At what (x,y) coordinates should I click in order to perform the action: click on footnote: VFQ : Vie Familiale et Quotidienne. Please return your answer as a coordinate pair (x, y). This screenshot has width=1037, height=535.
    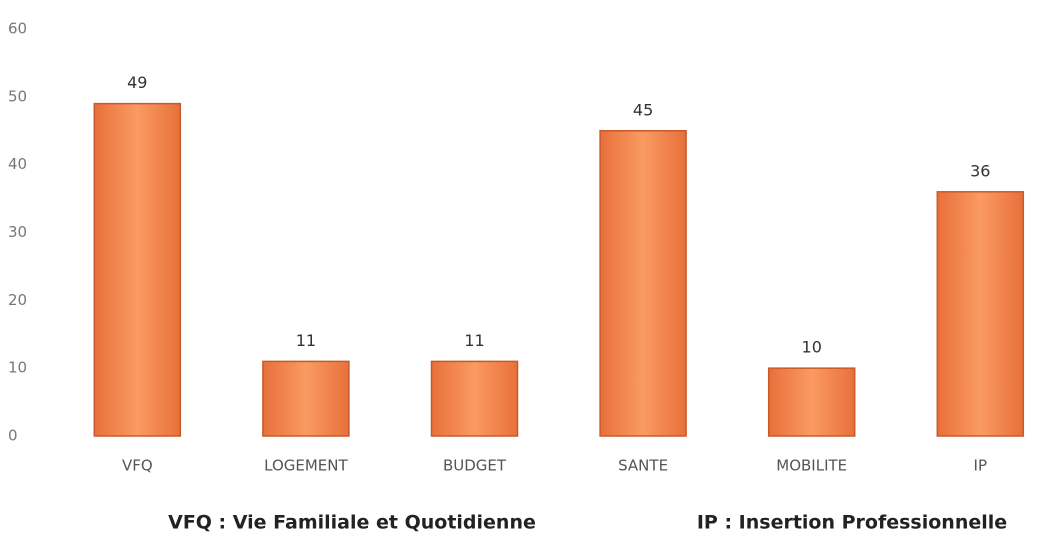
    Looking at the image, I should click on (352, 523).